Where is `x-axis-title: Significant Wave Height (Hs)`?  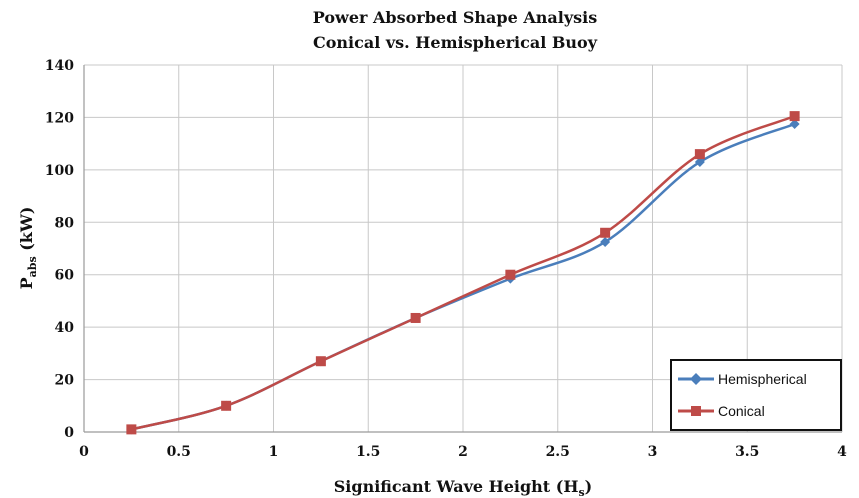 x-axis-title: Significant Wave Height (Hs) is located at coordinates (463, 487).